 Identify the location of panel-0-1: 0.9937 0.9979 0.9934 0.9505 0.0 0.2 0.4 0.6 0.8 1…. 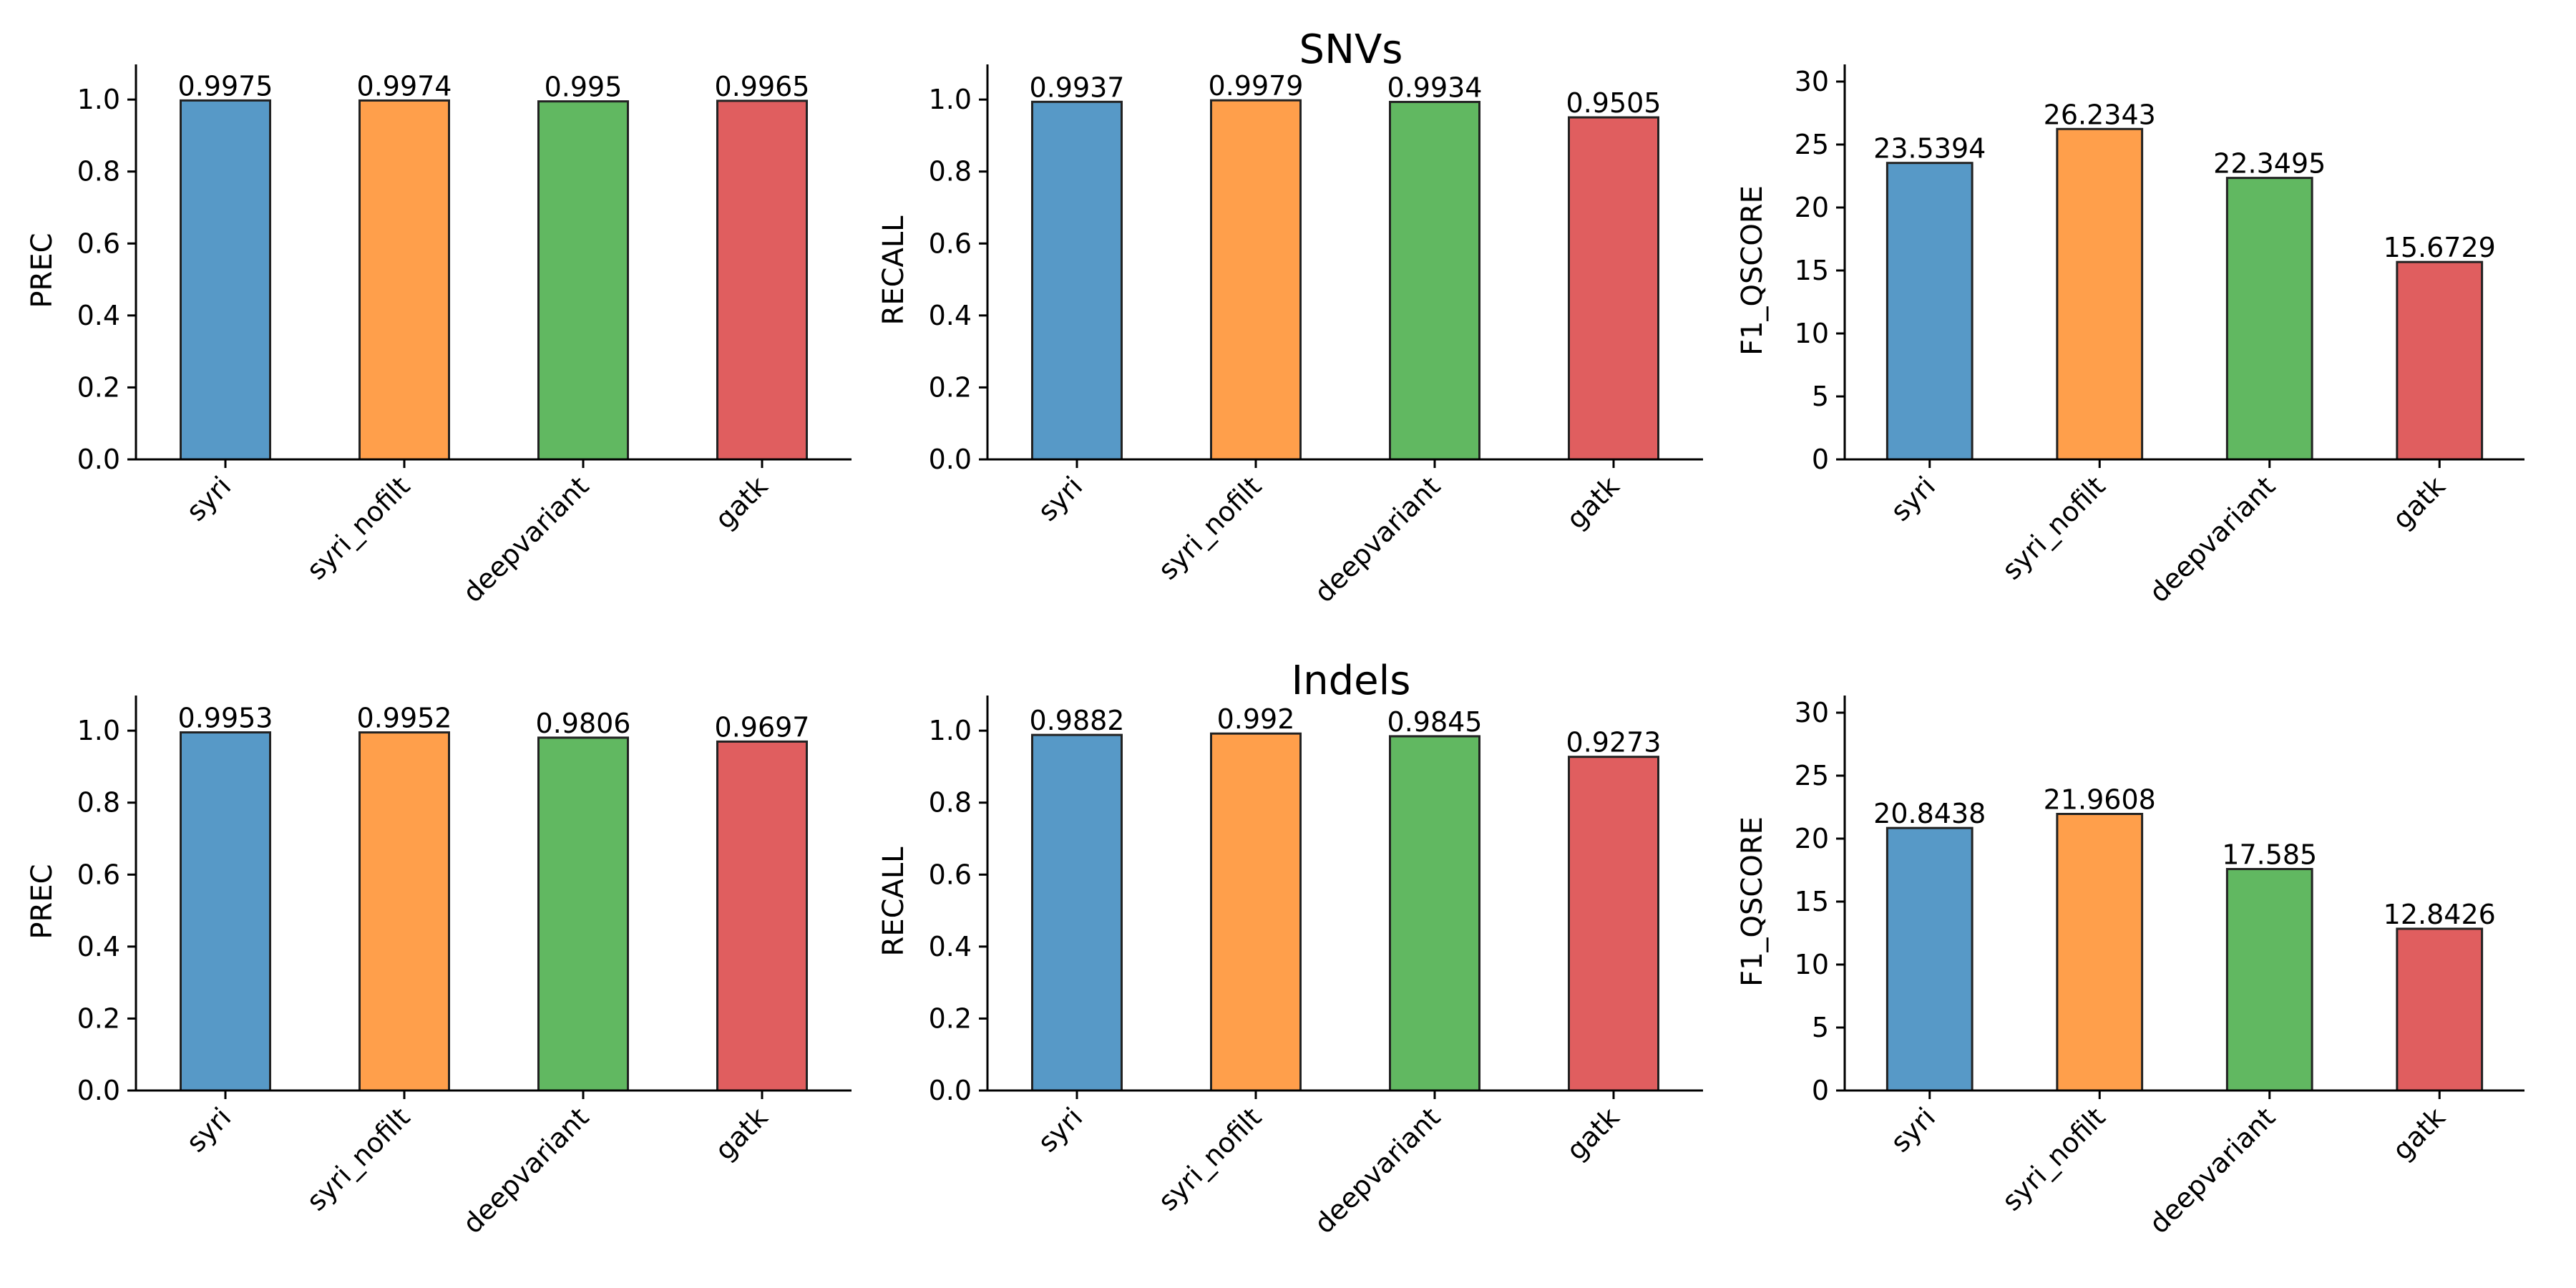
(1290, 336).